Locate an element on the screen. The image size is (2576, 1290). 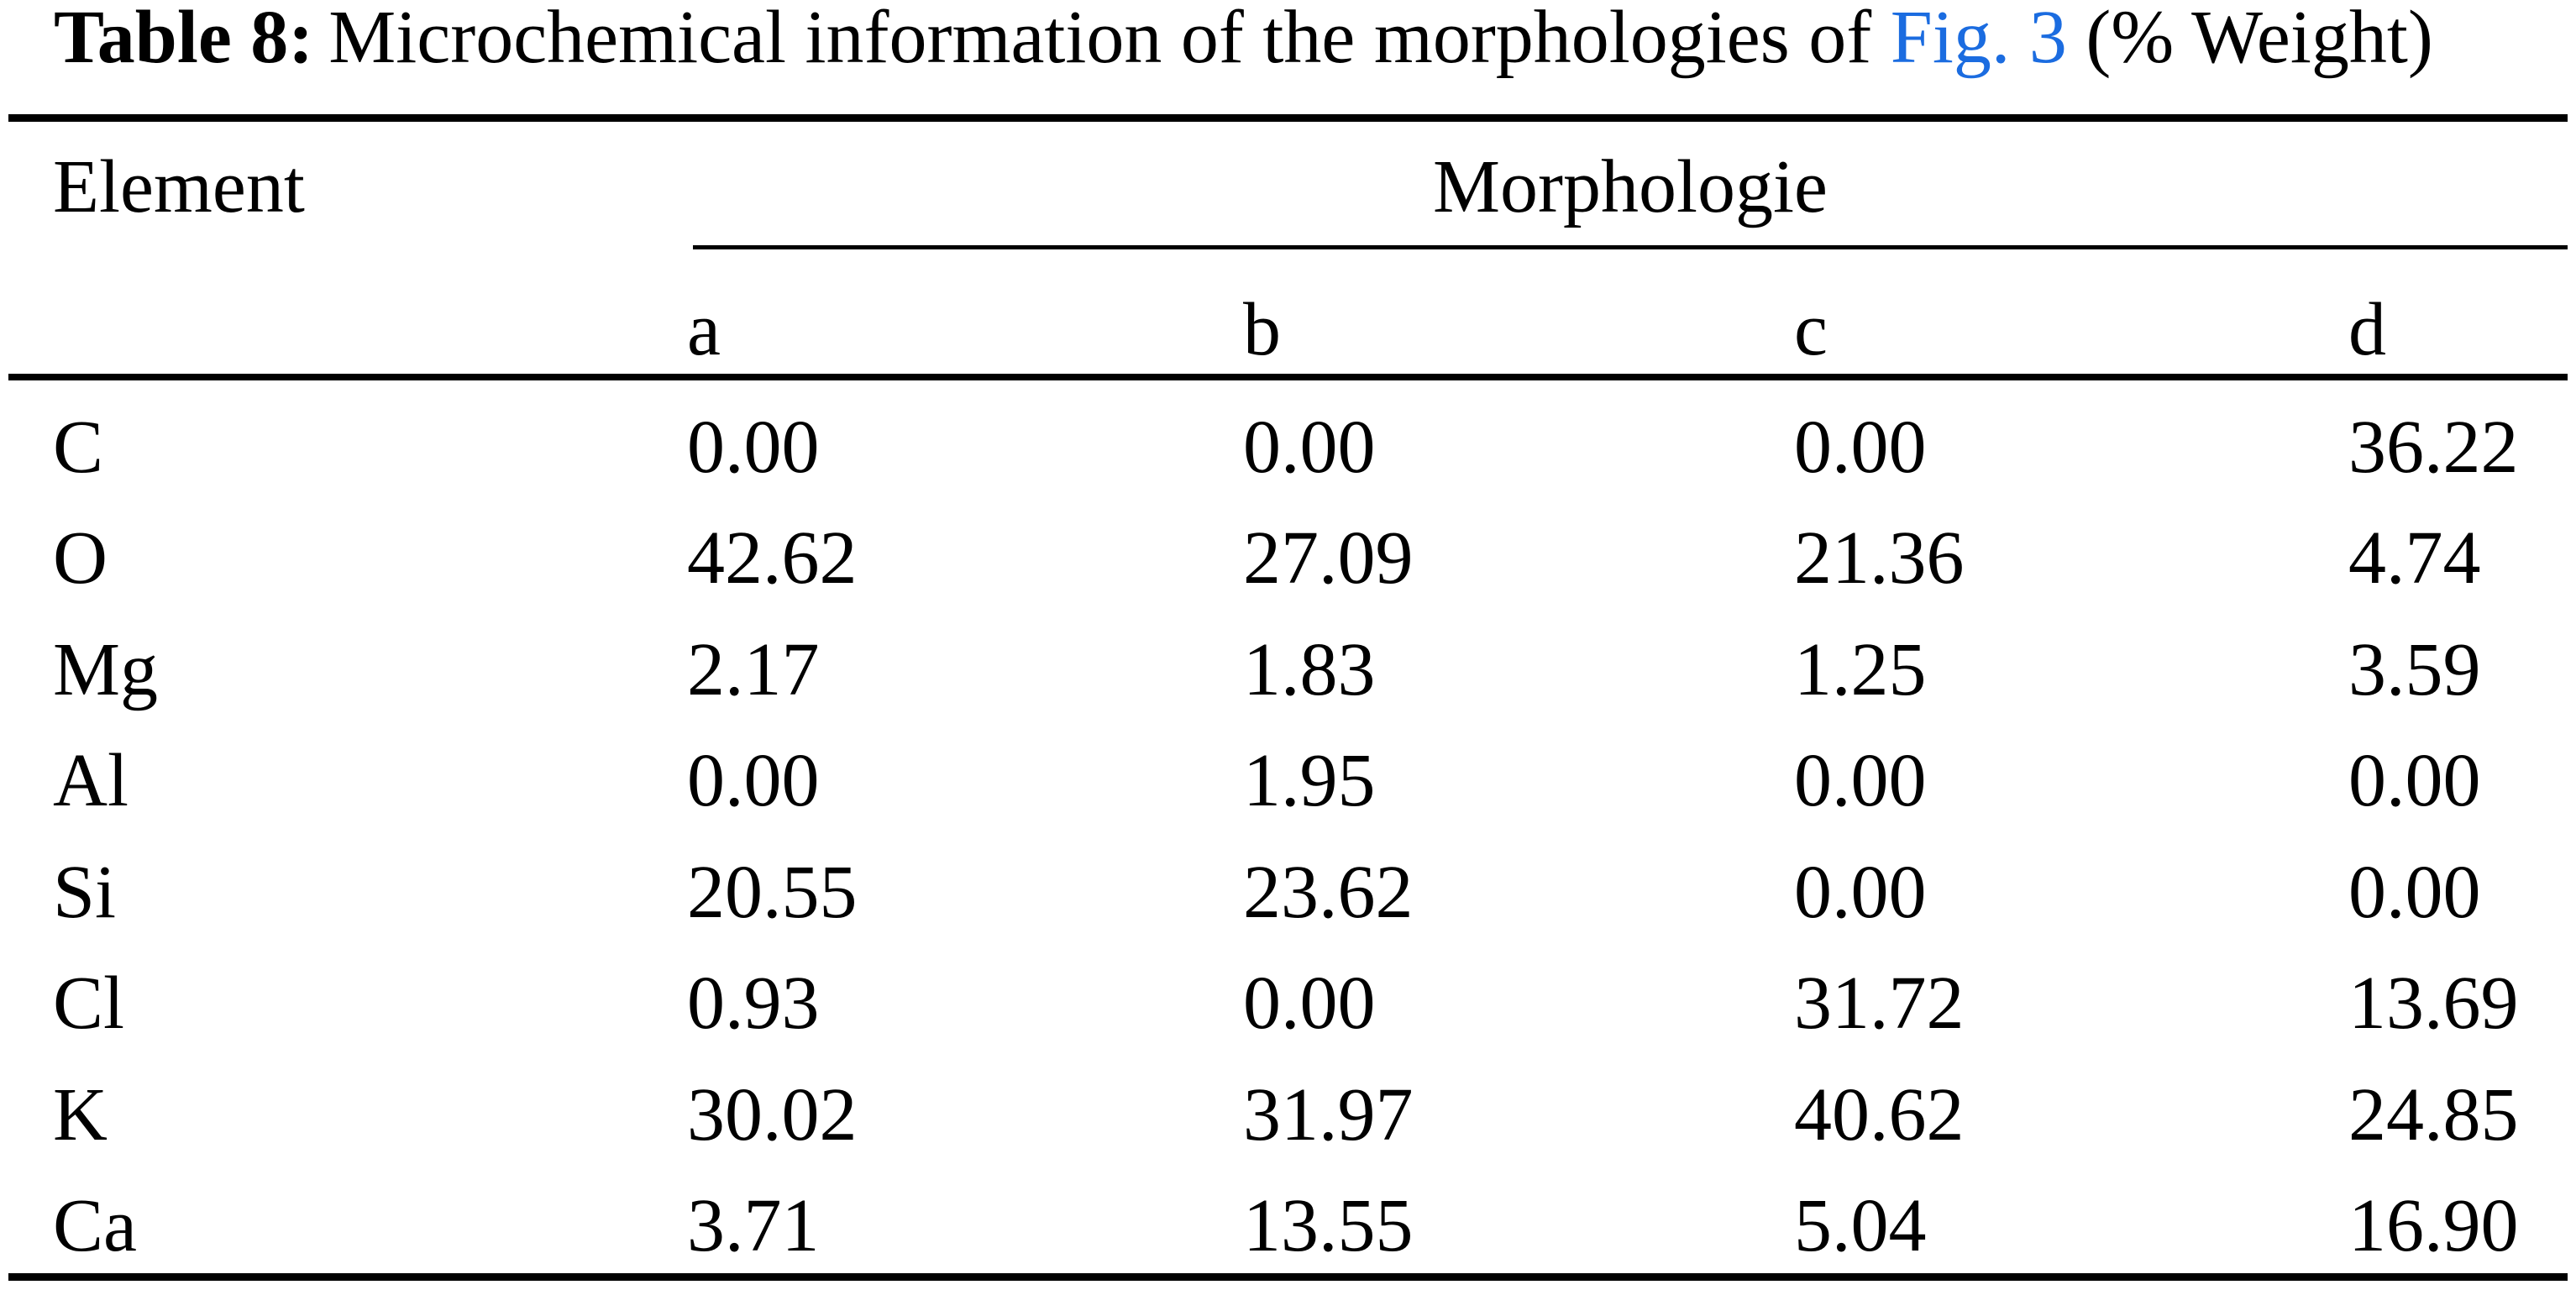
value-cell: 1.95 is located at coordinates (1309, 780).